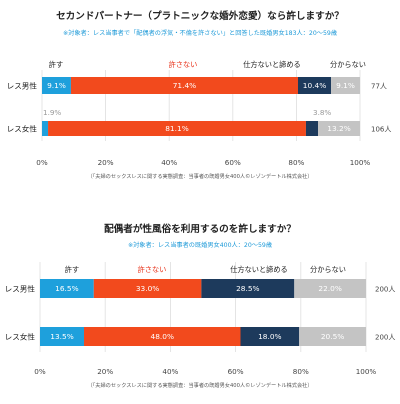  What do you see at coordinates (52, 112) in the screenshot?
I see `data-label: 1.9%` at bounding box center [52, 112].